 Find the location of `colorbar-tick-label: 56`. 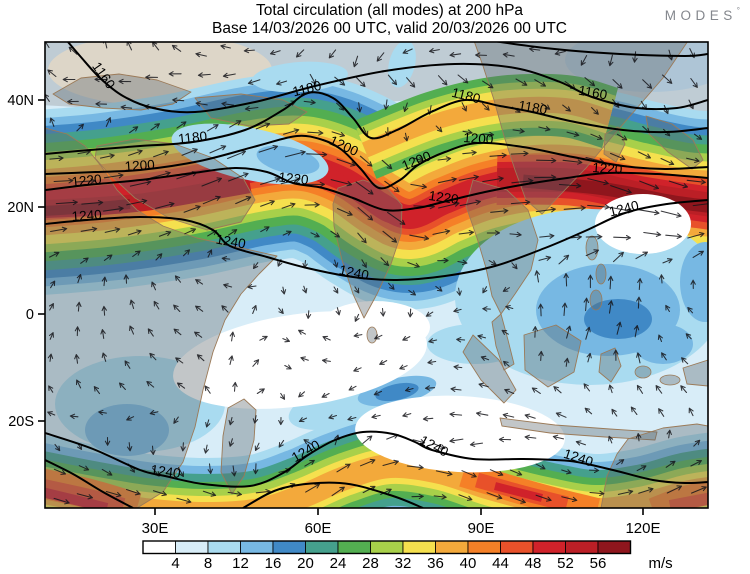

colorbar-tick-label: 56 is located at coordinates (598, 563).